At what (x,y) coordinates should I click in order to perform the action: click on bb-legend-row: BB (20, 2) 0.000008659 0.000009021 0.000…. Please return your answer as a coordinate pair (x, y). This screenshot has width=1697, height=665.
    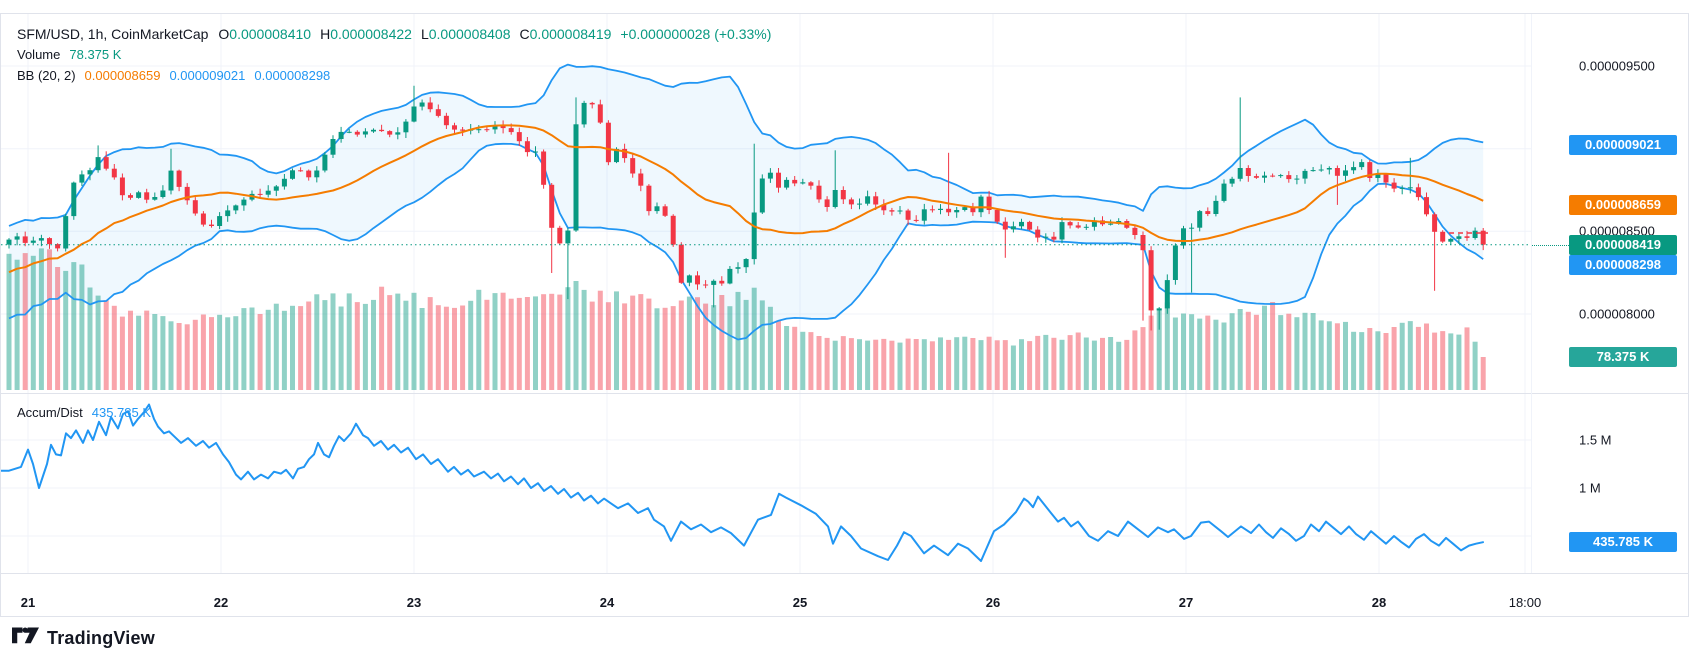
    Looking at the image, I should click on (394, 75).